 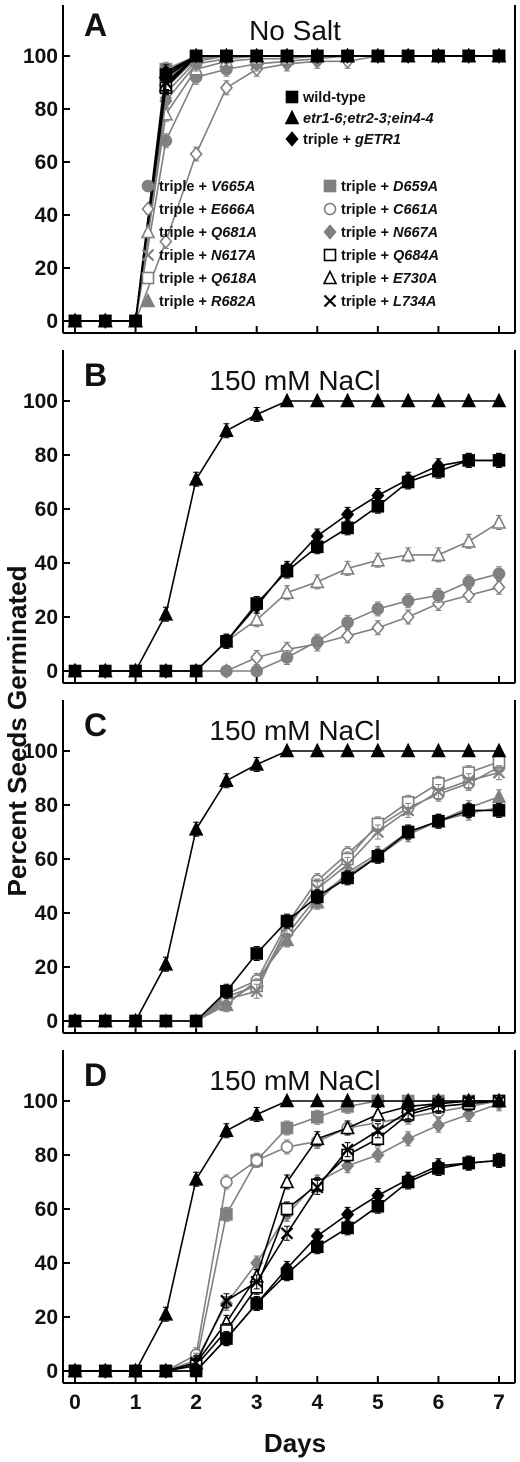 What do you see at coordinates (379, 278) in the screenshot?
I see `legend-entry-E730A: triple + E730A` at bounding box center [379, 278].